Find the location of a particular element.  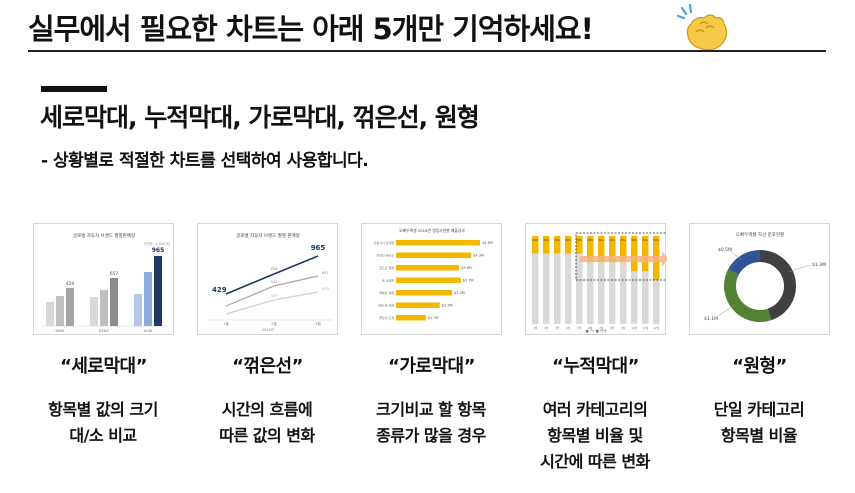

tick-label: 11월 is located at coordinates (645, 328).